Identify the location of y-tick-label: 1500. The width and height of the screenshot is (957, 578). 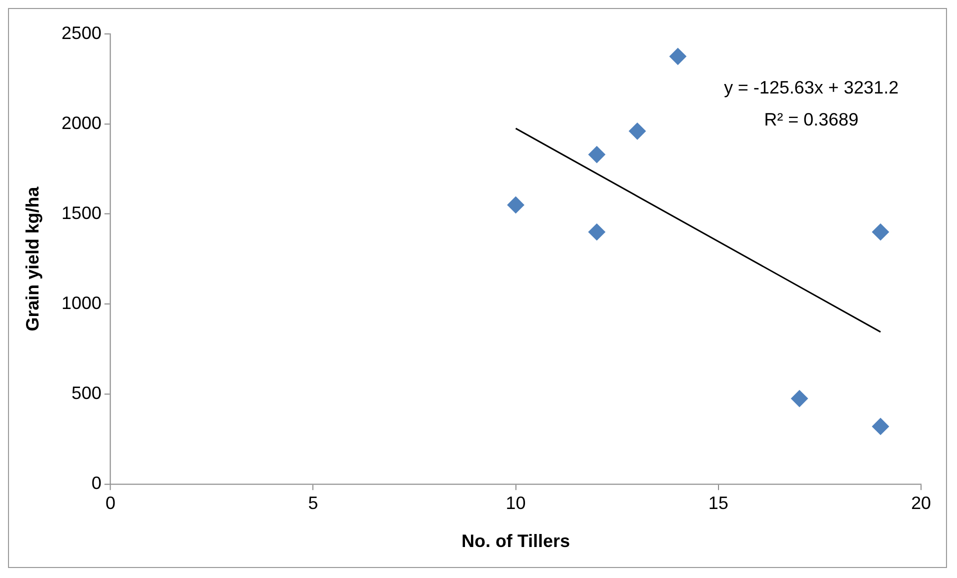
(82, 212).